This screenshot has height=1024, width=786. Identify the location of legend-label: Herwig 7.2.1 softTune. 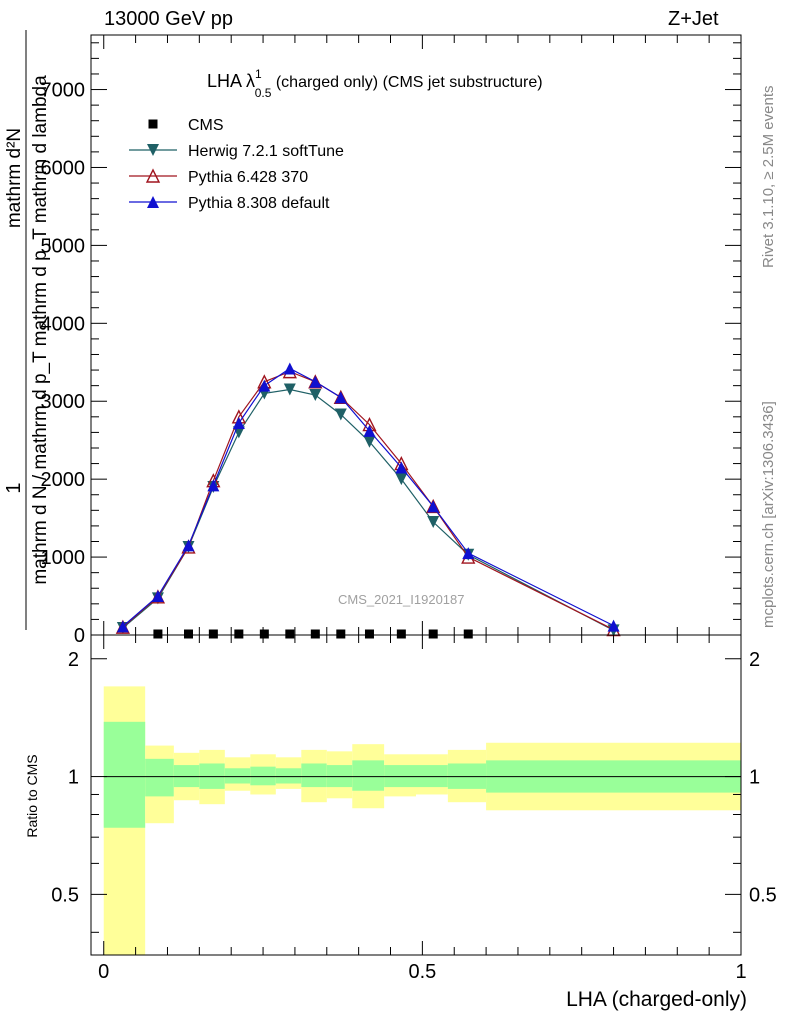
(266, 151).